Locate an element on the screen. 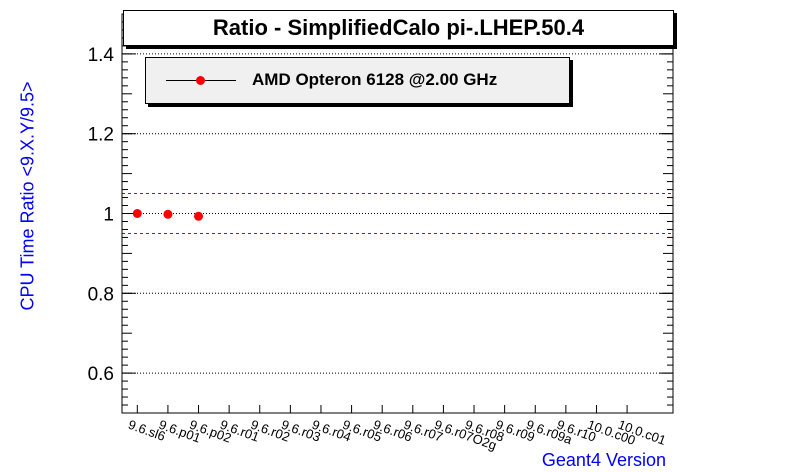 This screenshot has width=796, height=472. y-tick-label: 0.6 is located at coordinates (101, 374).